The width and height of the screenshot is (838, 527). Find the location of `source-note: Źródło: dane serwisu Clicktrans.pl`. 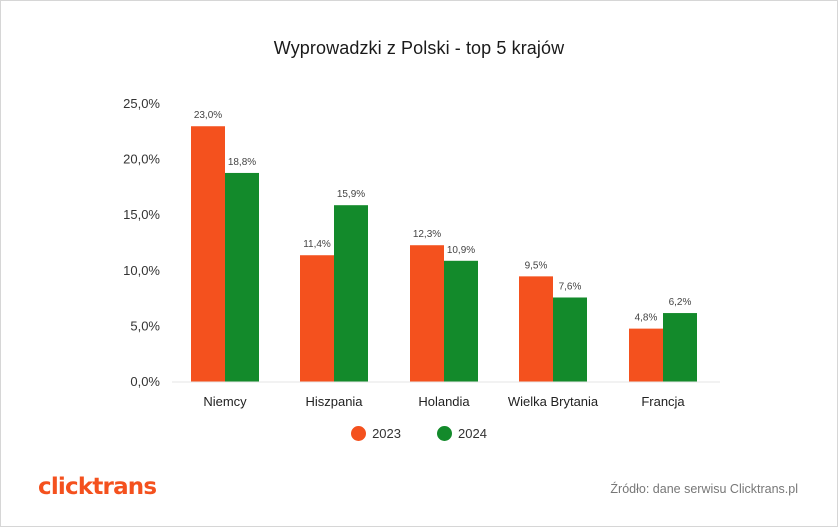

source-note: Źródło: dane serwisu Clicktrans.pl is located at coordinates (704, 489).